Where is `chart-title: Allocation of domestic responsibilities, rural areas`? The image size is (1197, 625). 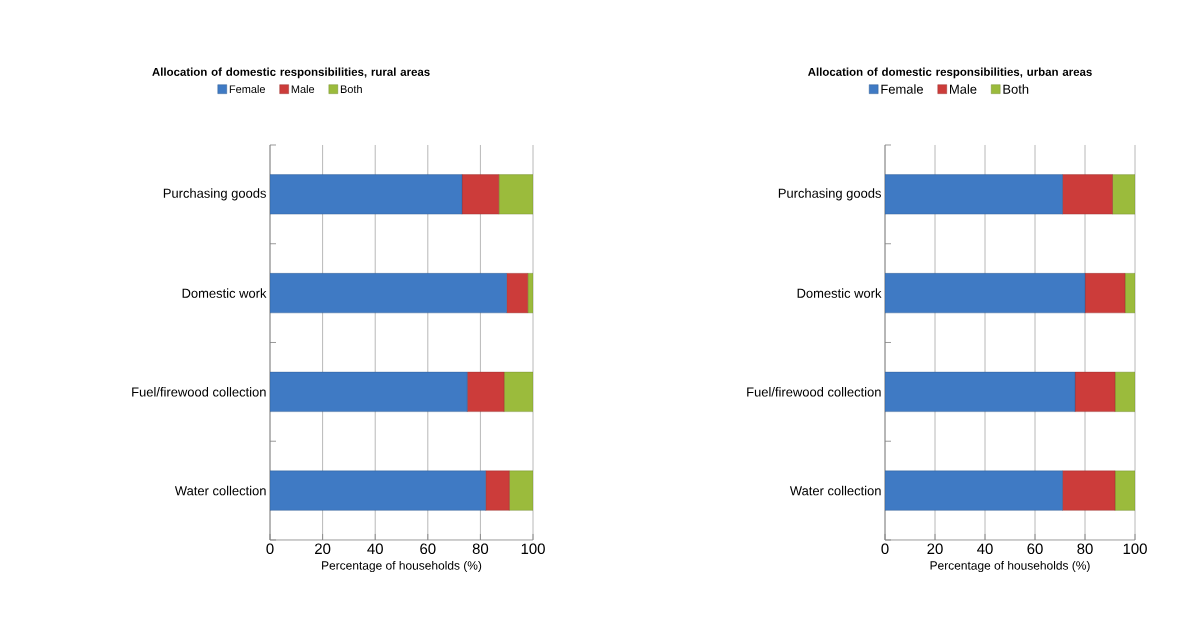 chart-title: Allocation of domestic responsibilities, rural areas is located at coordinates (291, 73).